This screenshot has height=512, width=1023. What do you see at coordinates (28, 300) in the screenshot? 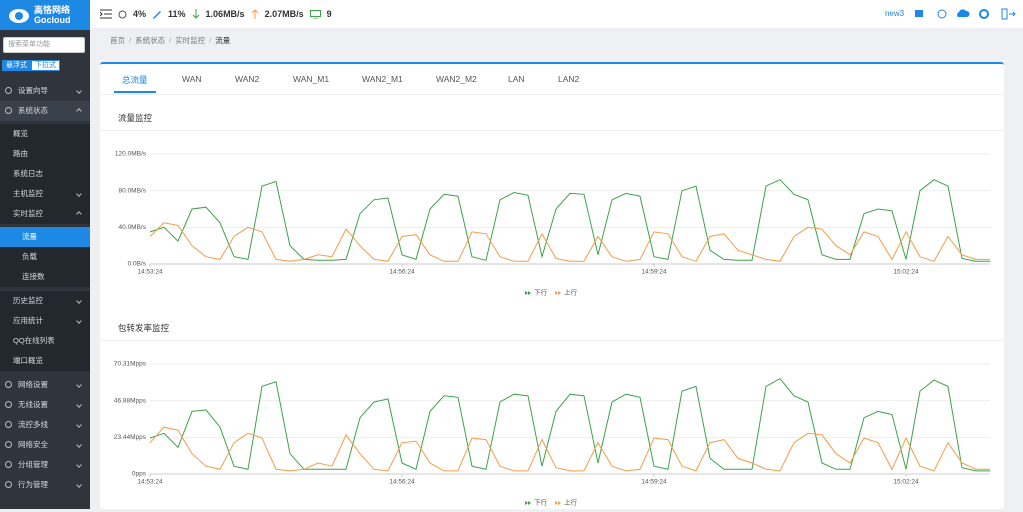
I see `menu-label: 历史监控` at bounding box center [28, 300].